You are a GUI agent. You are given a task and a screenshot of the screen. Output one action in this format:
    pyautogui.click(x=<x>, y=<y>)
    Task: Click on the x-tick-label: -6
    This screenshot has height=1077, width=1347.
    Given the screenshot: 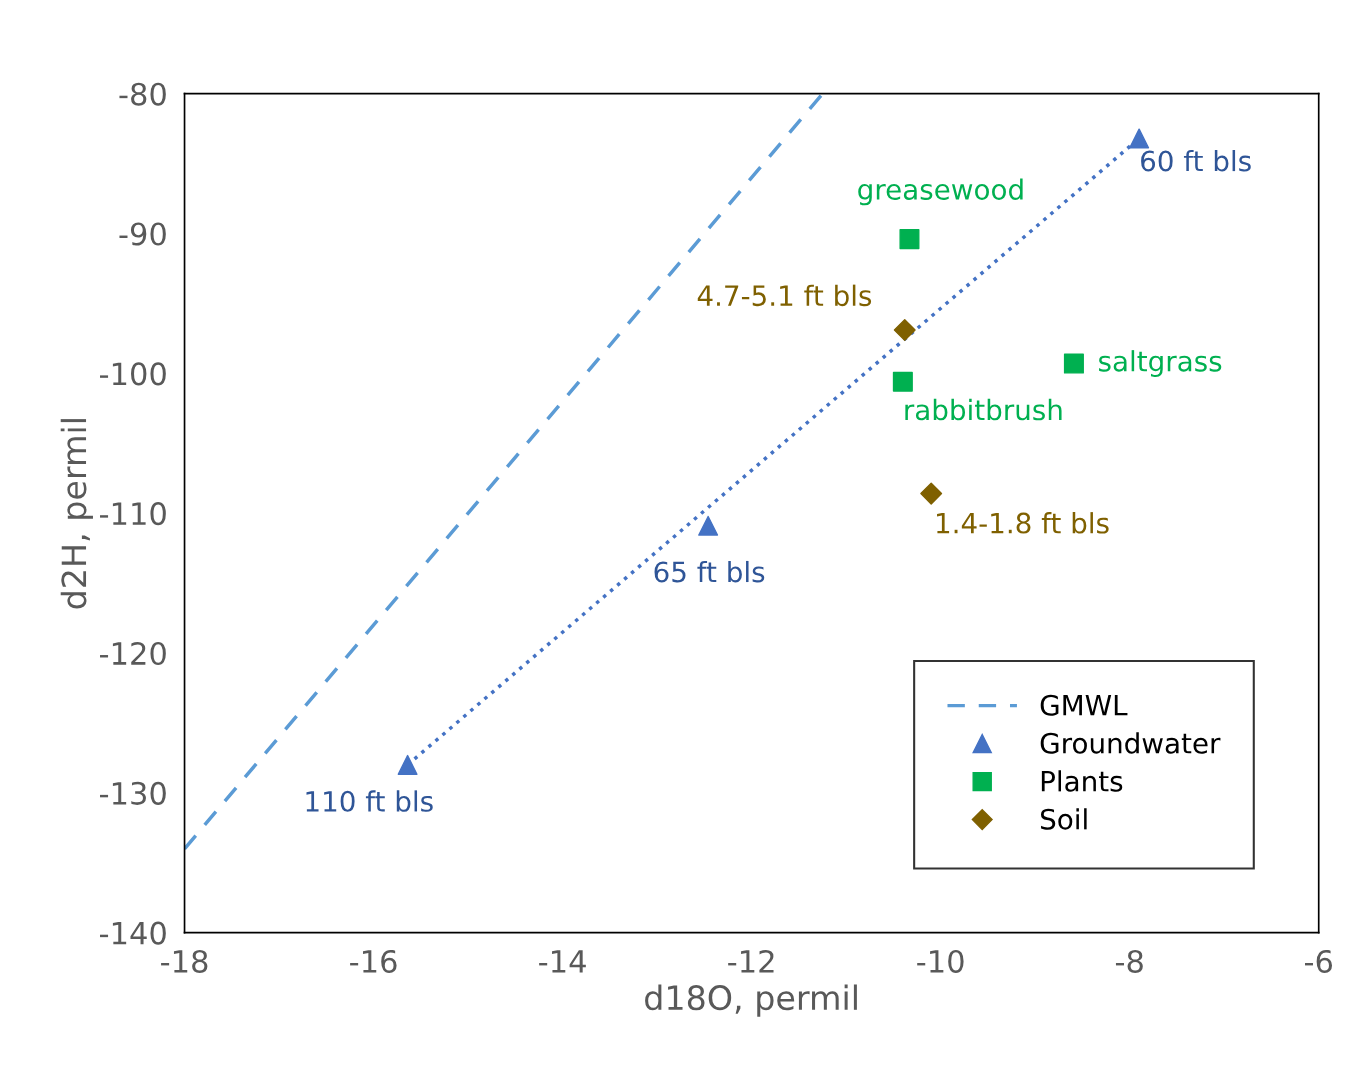 What is the action you would take?
    pyautogui.click(x=1318, y=961)
    